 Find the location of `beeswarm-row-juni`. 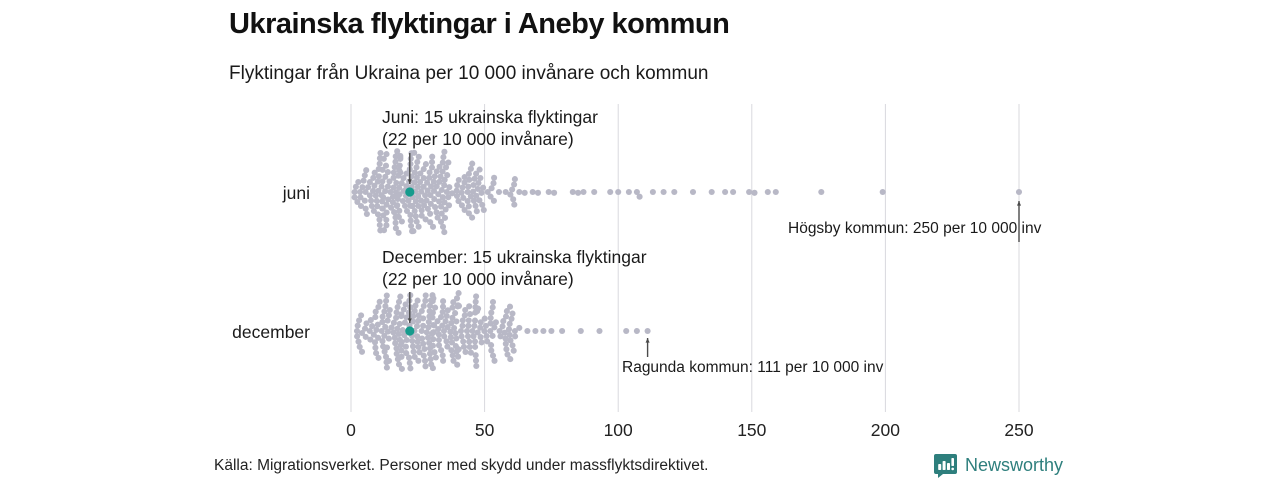

beeswarm-row-juni is located at coordinates (687, 192).